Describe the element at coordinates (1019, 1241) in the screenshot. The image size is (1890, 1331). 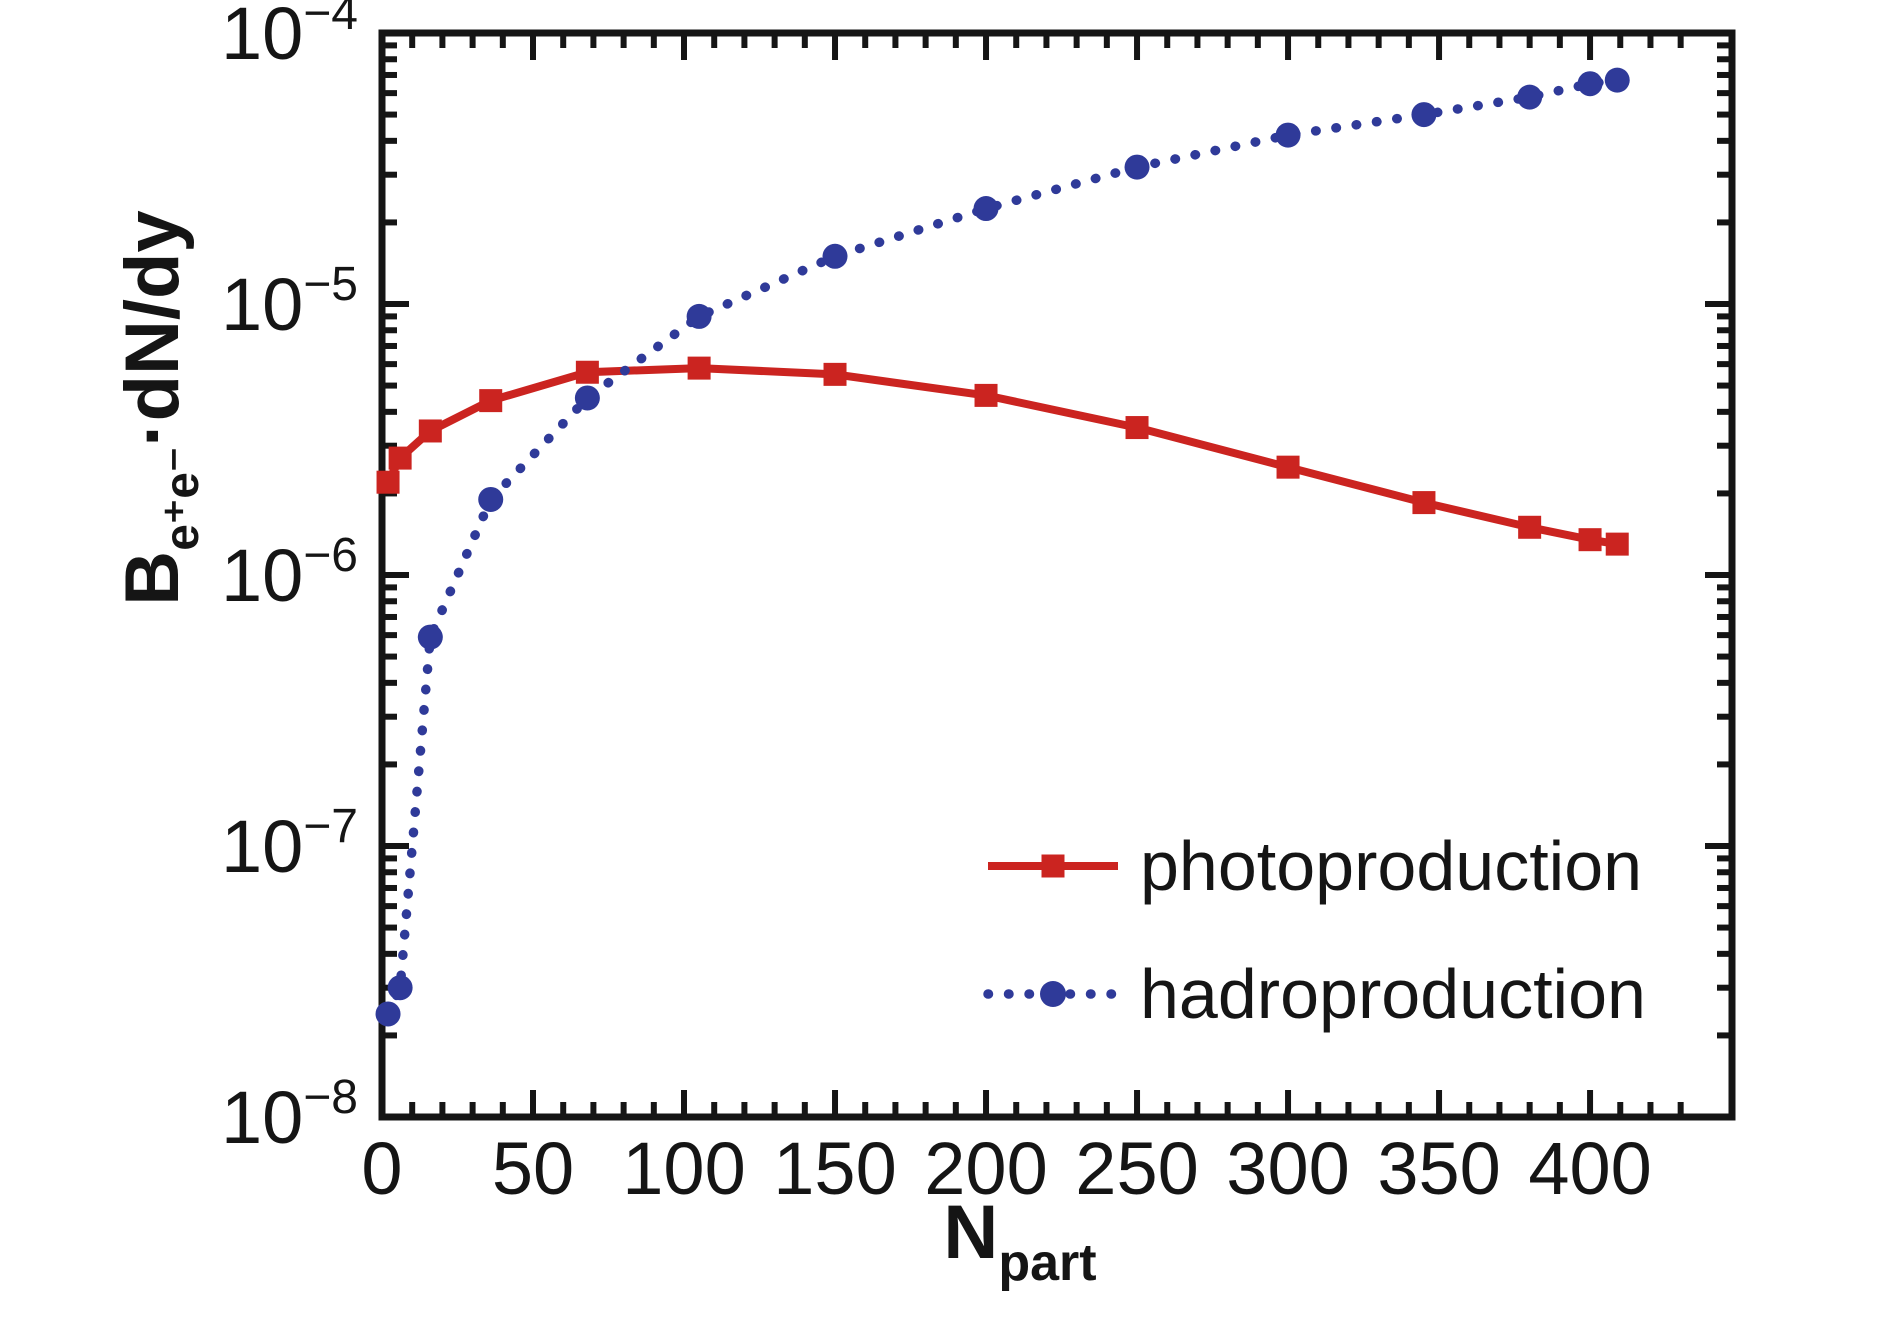
I see `x-axis-label: Npart` at that location.